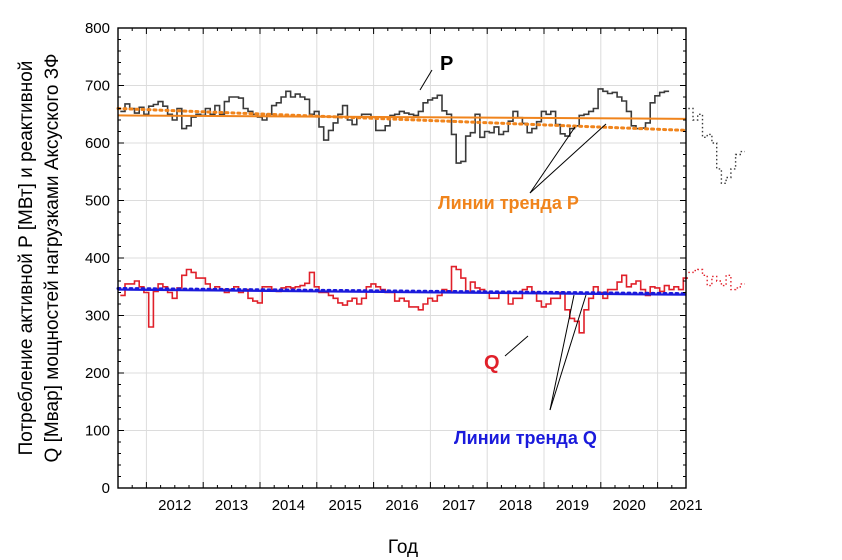 Image resolution: width=842 pixels, height=560 pixels. I want to click on series-q-line, so click(404, 299).